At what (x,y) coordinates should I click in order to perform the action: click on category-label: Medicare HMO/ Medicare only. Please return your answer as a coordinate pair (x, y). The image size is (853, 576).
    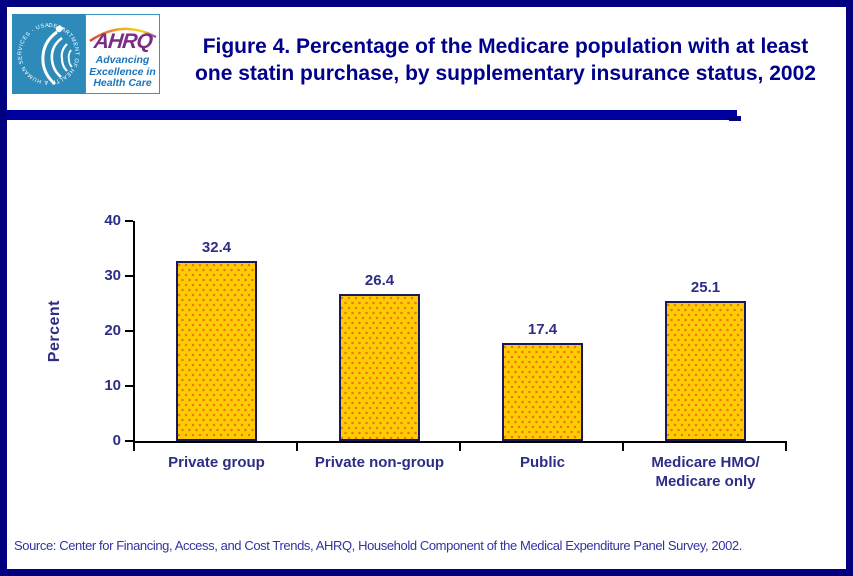
    Looking at the image, I should click on (705, 472).